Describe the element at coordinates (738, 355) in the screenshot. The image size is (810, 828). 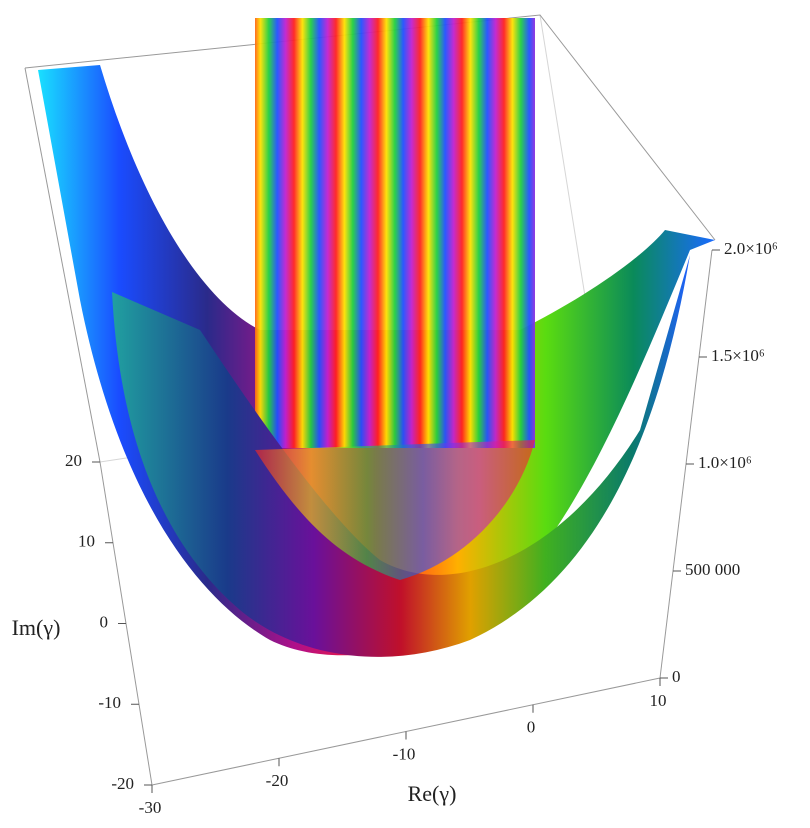
I see `z-tick-label: 1.5×10⁶` at that location.